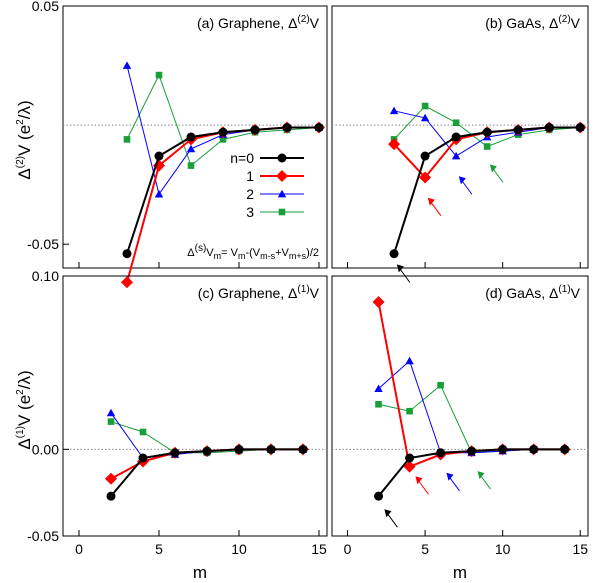 This screenshot has width=595, height=583. I want to click on y-axis-title-top: Δ(2)V (e2/λ), so click(24, 139).